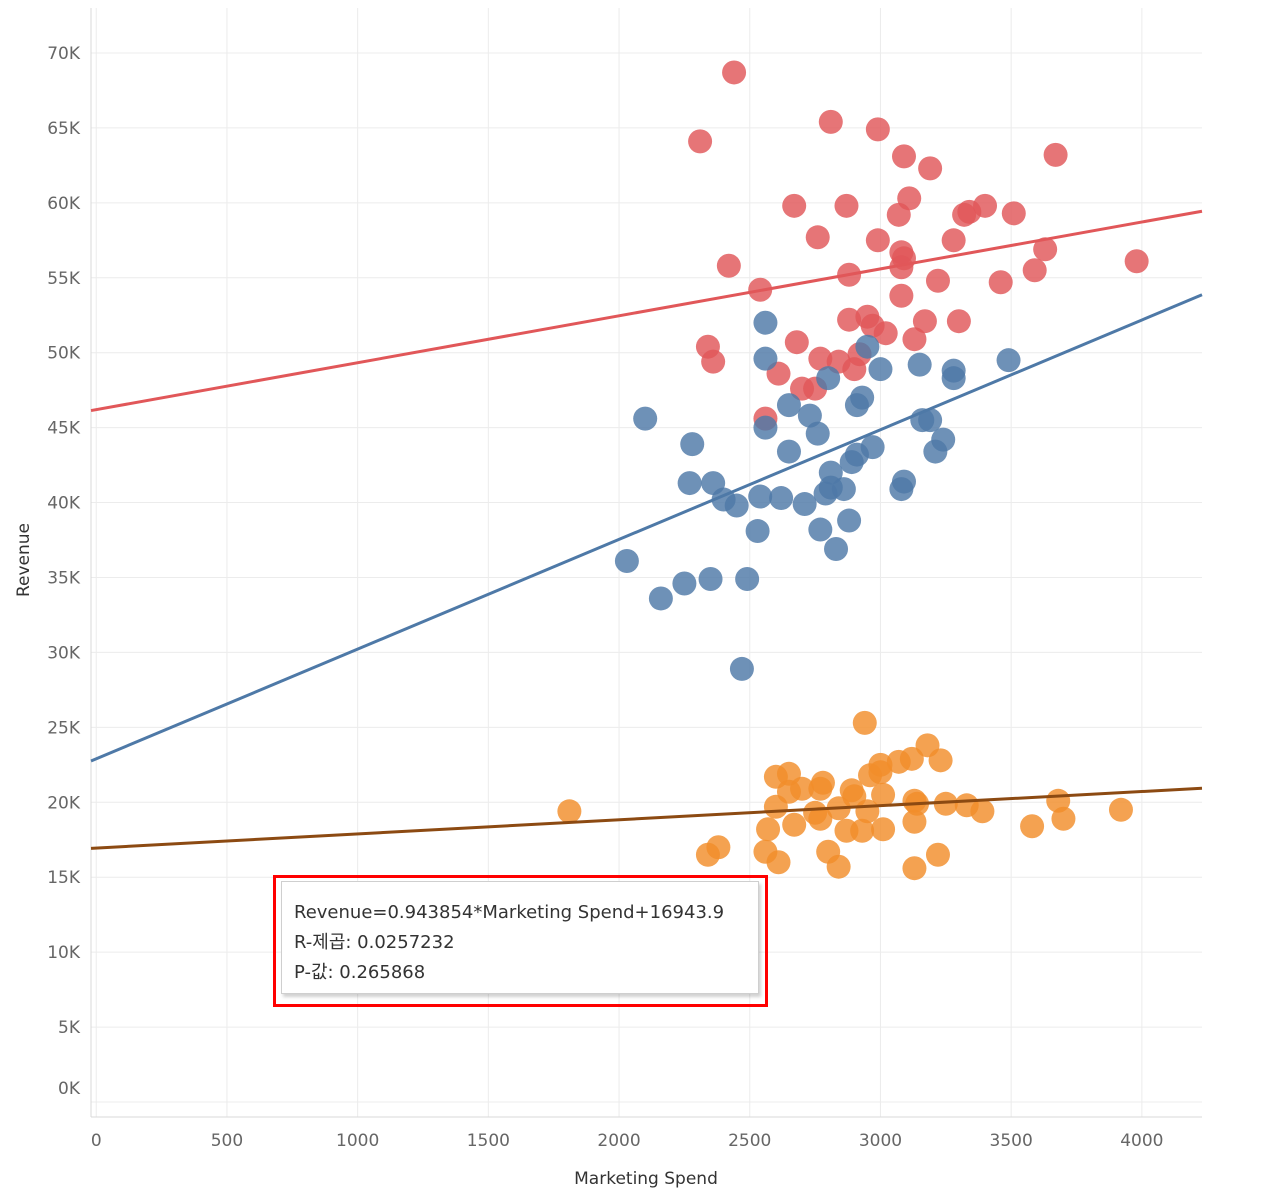  What do you see at coordinates (374, 942) in the screenshot?
I see `tooltip-r-squared: R-제곱: 0.0257232` at bounding box center [374, 942].